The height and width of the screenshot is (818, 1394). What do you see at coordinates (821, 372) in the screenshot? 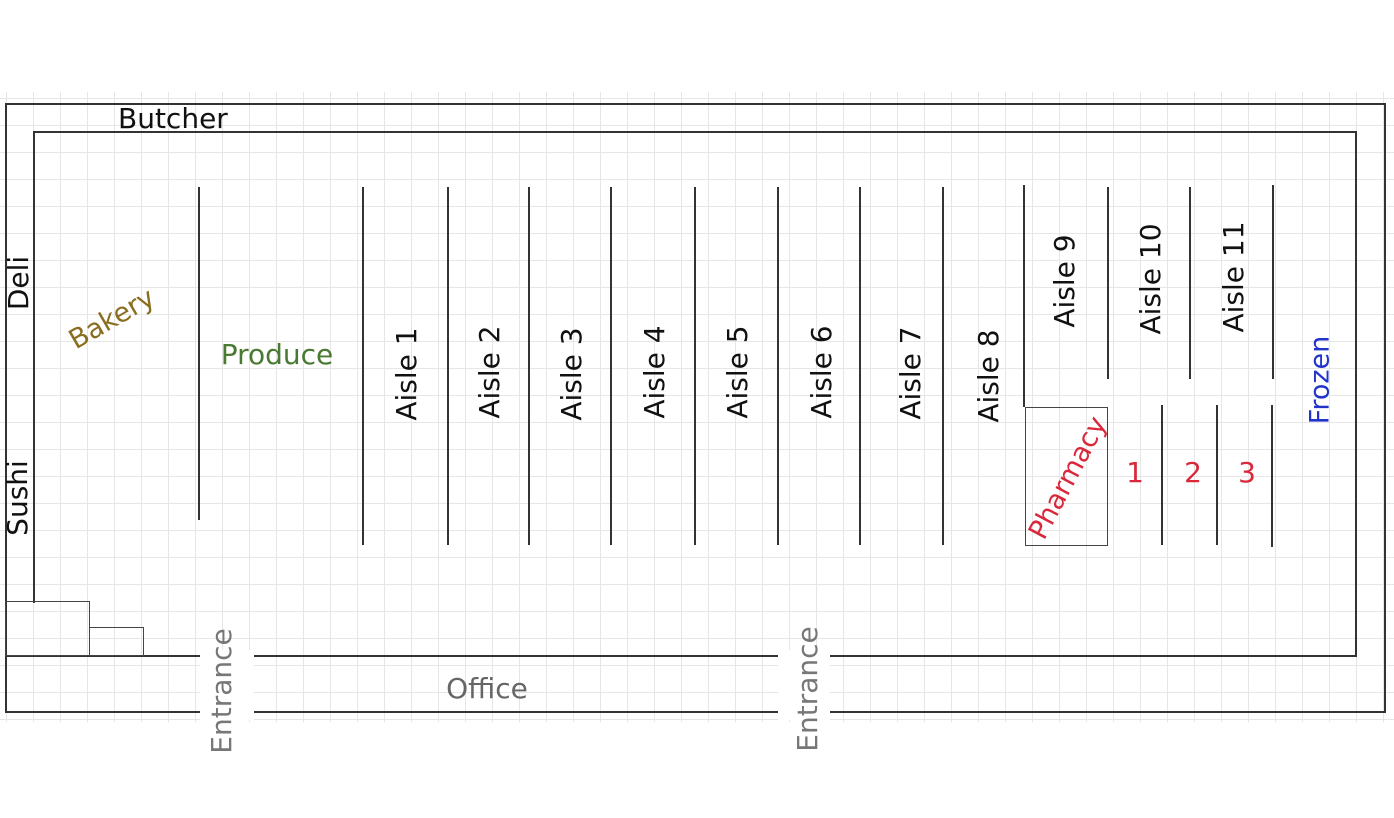
I see `aisle-6-label: Aisle 6` at bounding box center [821, 372].